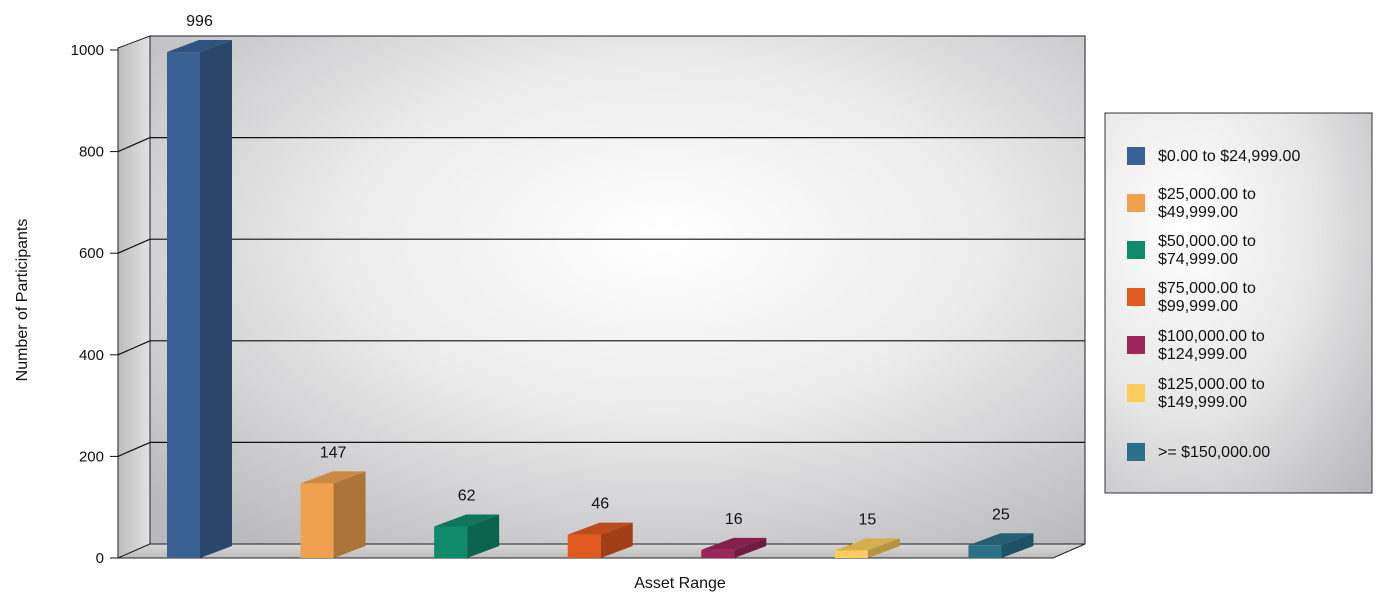 This screenshot has height=597, width=1383. I want to click on bar-value-label: 16, so click(734, 519).